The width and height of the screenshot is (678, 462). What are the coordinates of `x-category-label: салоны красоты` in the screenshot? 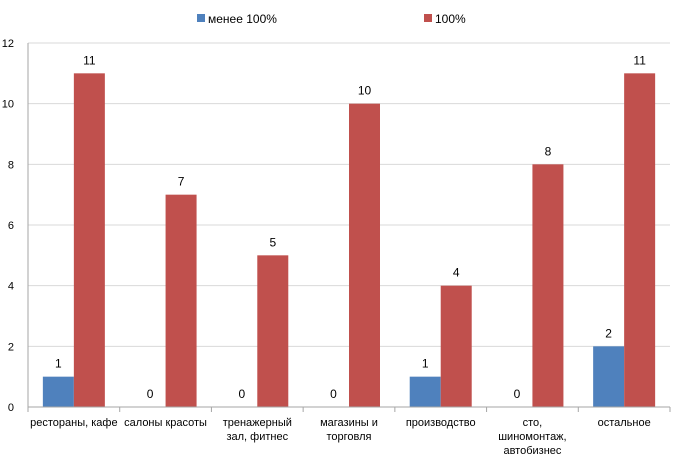 It's located at (165, 423).